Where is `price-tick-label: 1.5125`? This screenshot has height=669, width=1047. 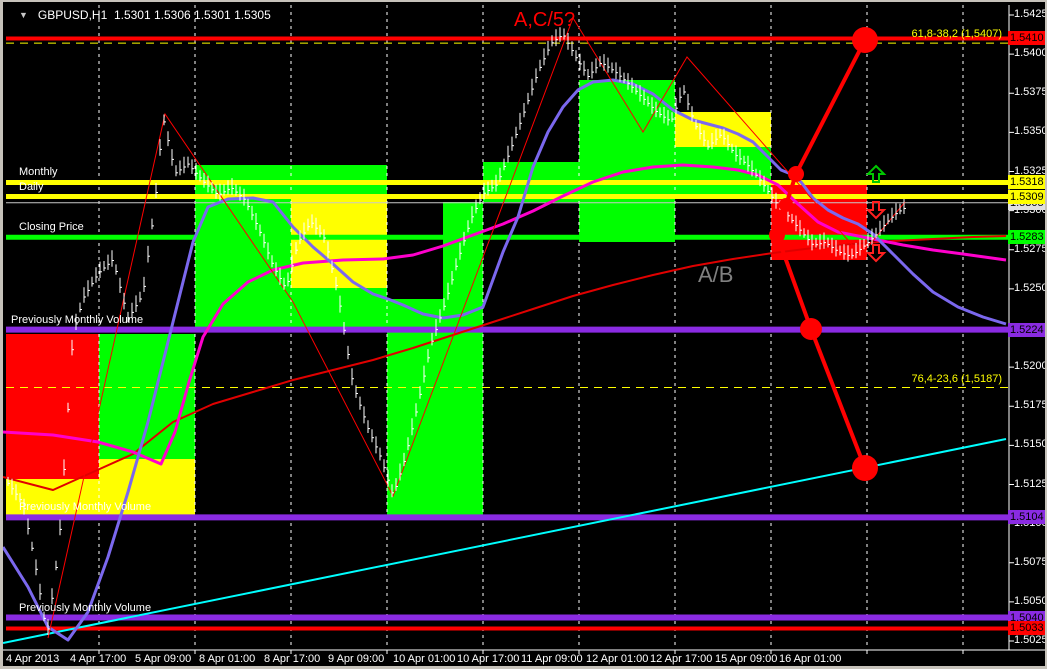
price-tick-label: 1.5125 is located at coordinates (1030, 483).